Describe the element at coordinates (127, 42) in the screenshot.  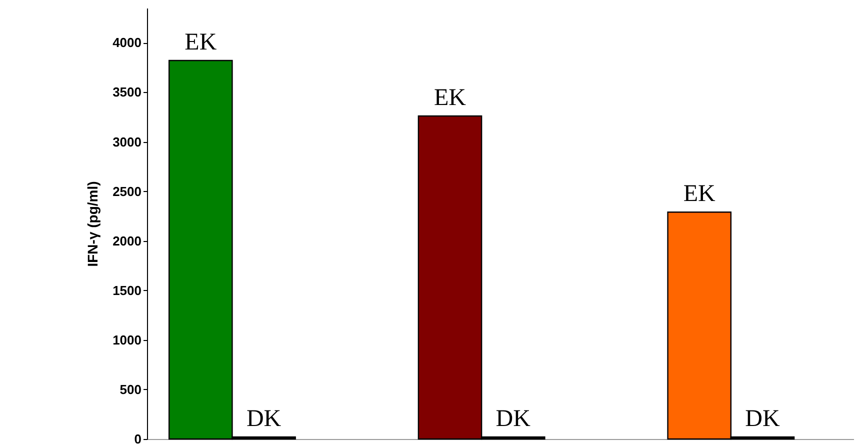
I see `y-tick-label: 4000` at that location.